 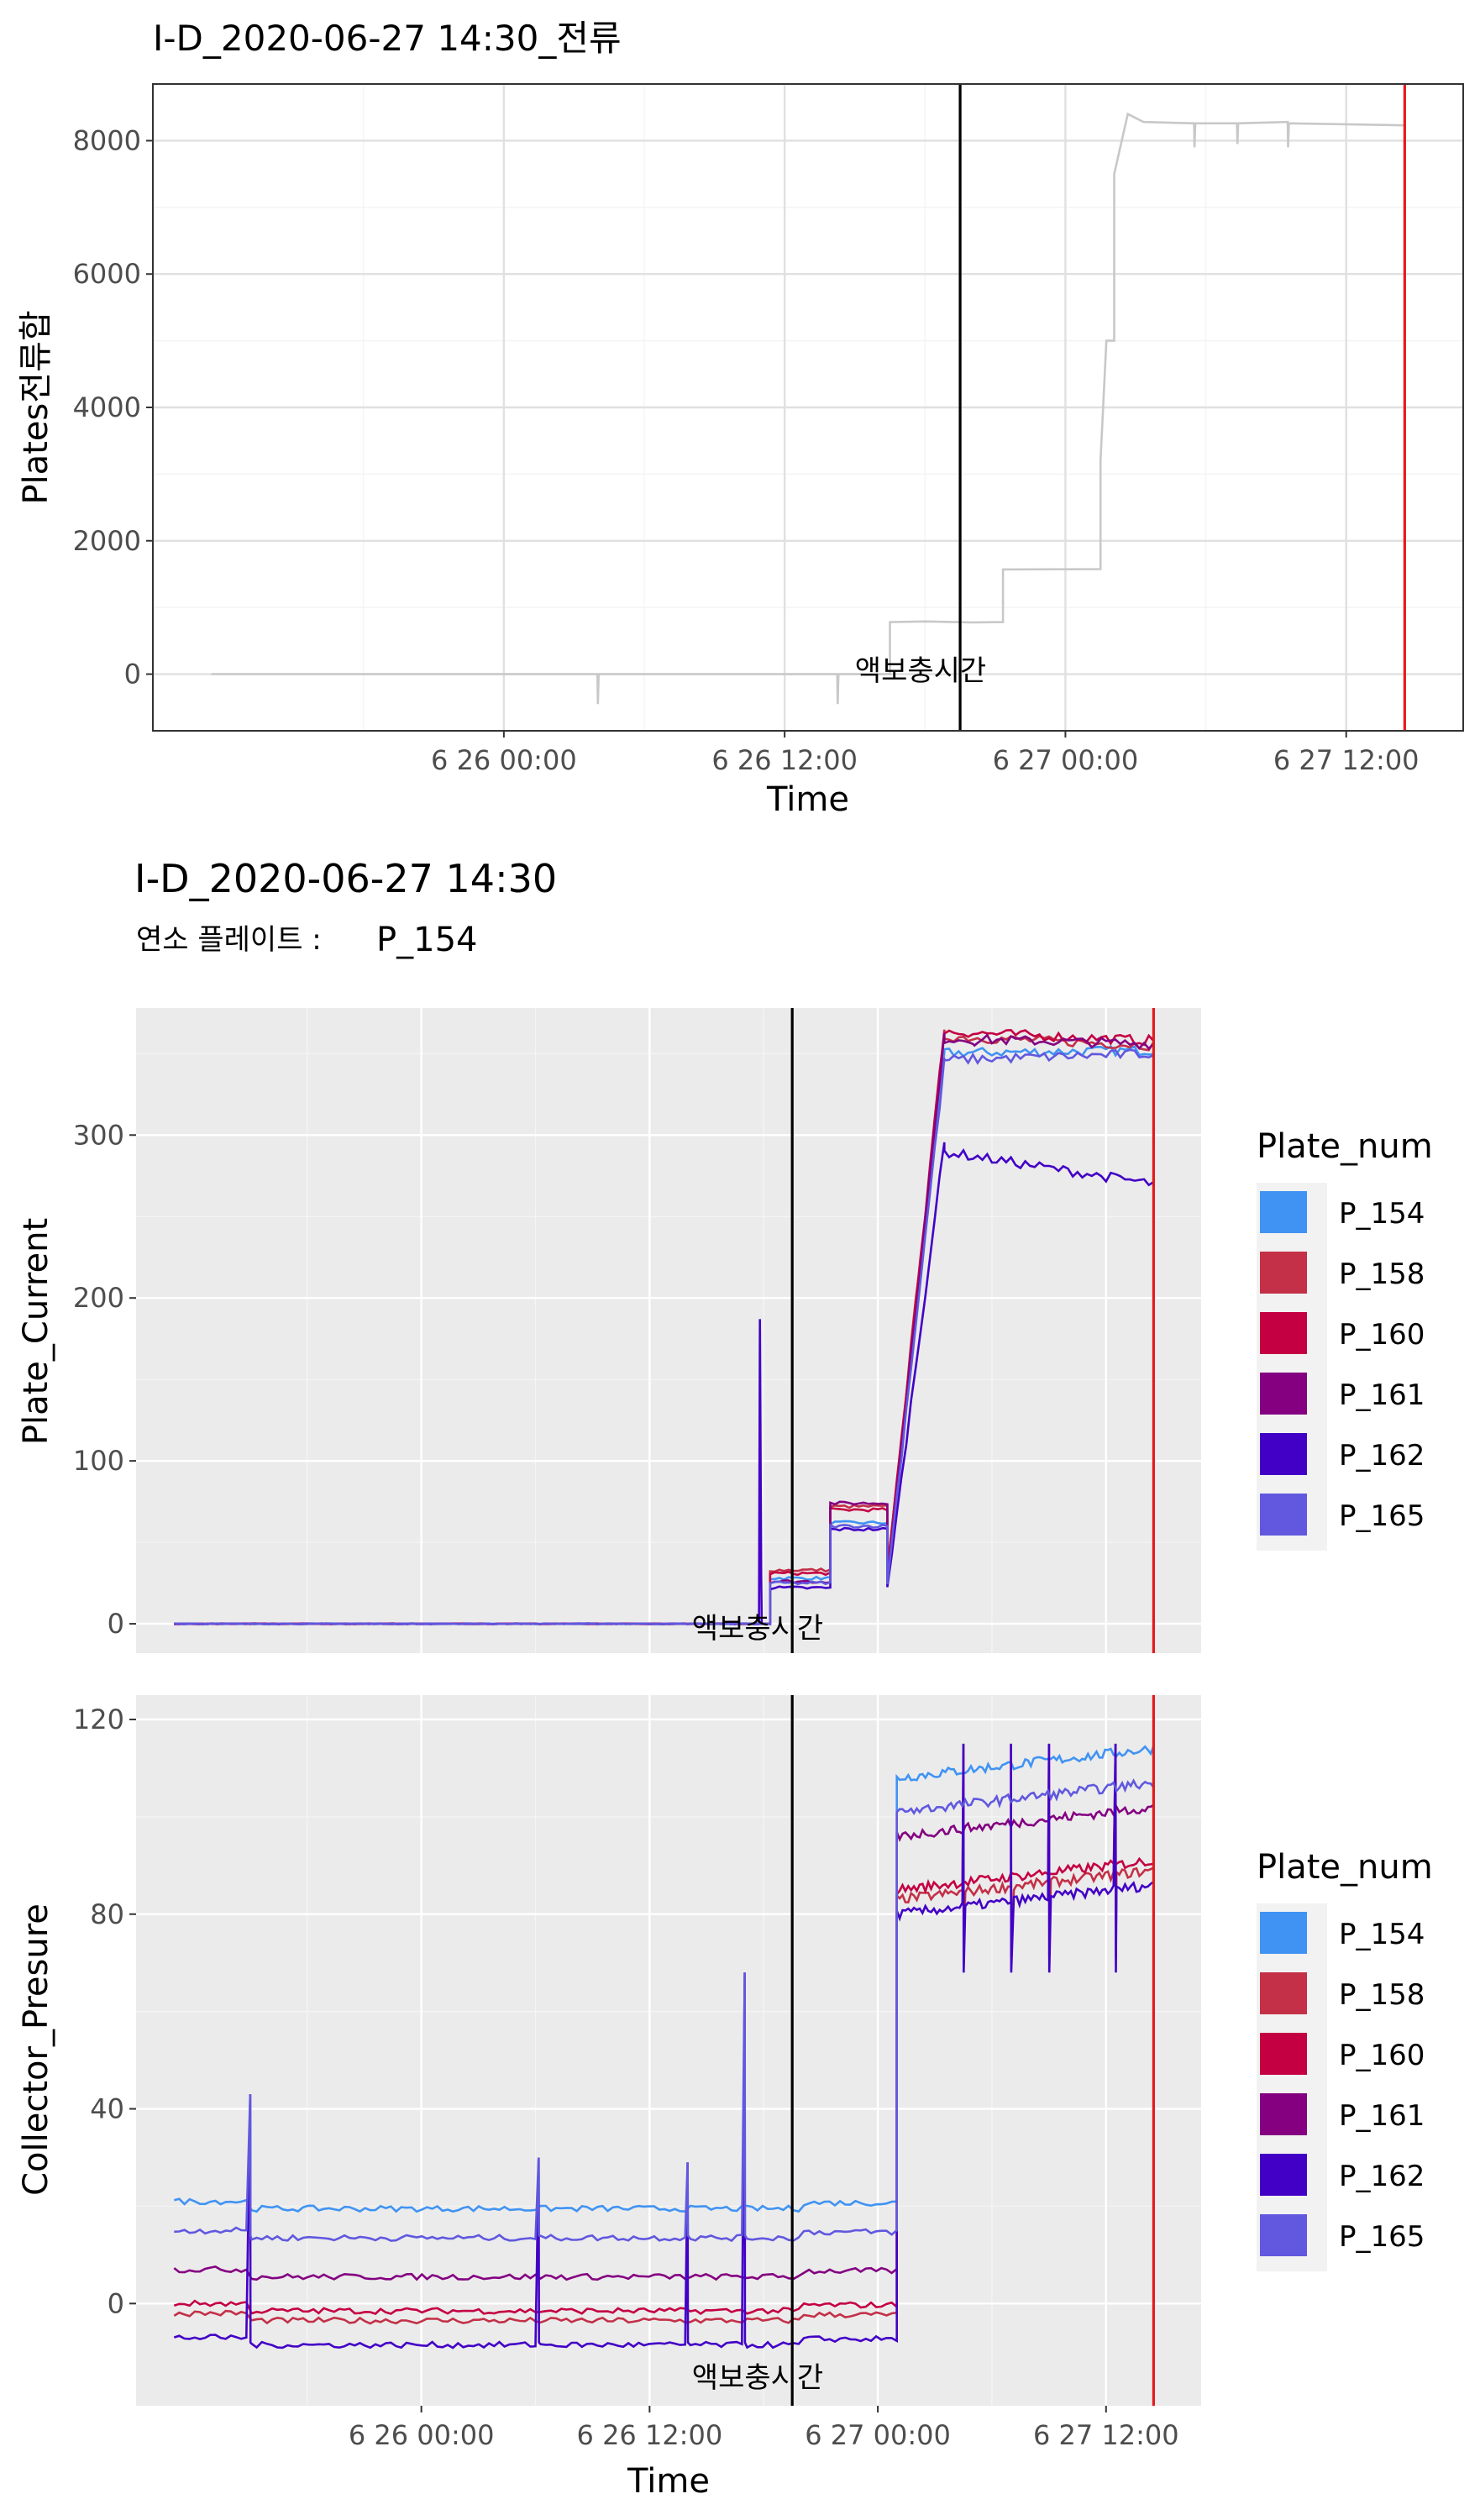 I want to click on y-tick-label: 2000, so click(x=107, y=541).